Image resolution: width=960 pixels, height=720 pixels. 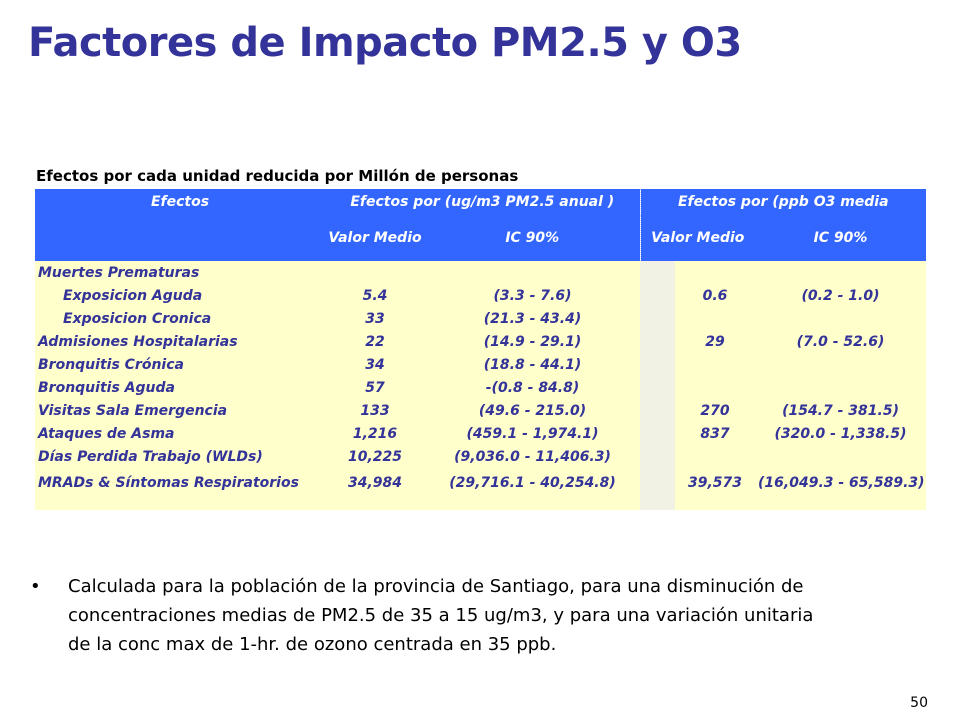 I want to click on cell-o3-value: 0.6, so click(x=715, y=295).